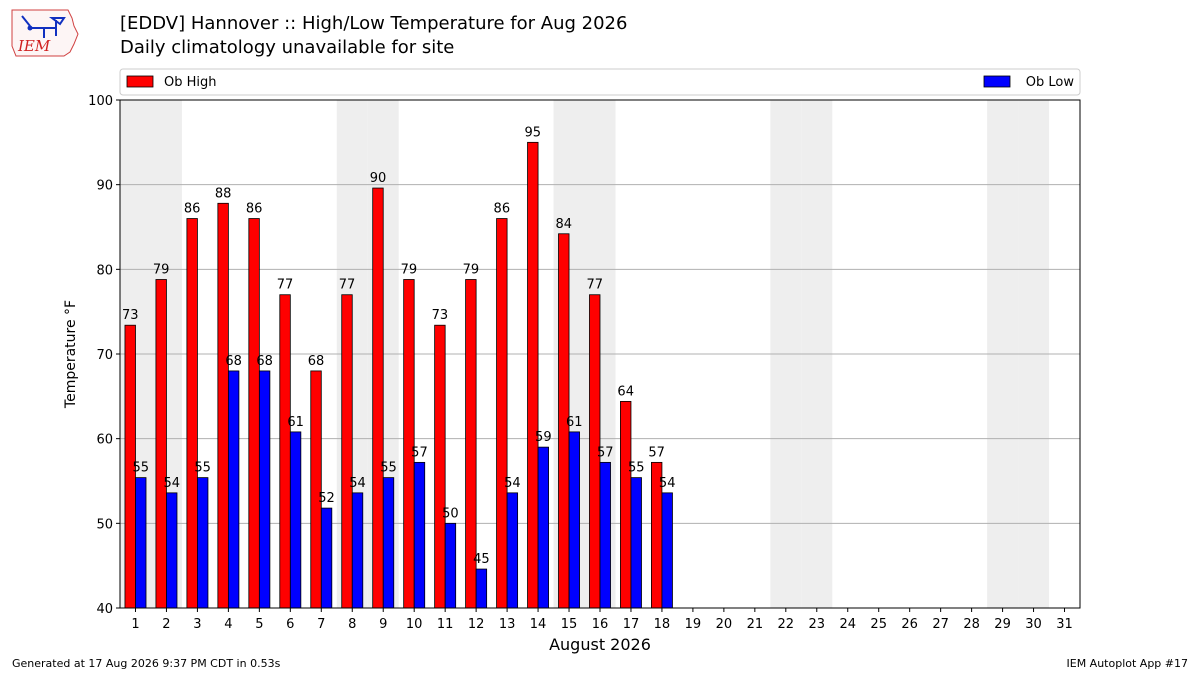 Image resolution: width=1200 pixels, height=675 pixels. What do you see at coordinates (202, 468) in the screenshot?
I see `ob-low-data-label-3: 55` at bounding box center [202, 468].